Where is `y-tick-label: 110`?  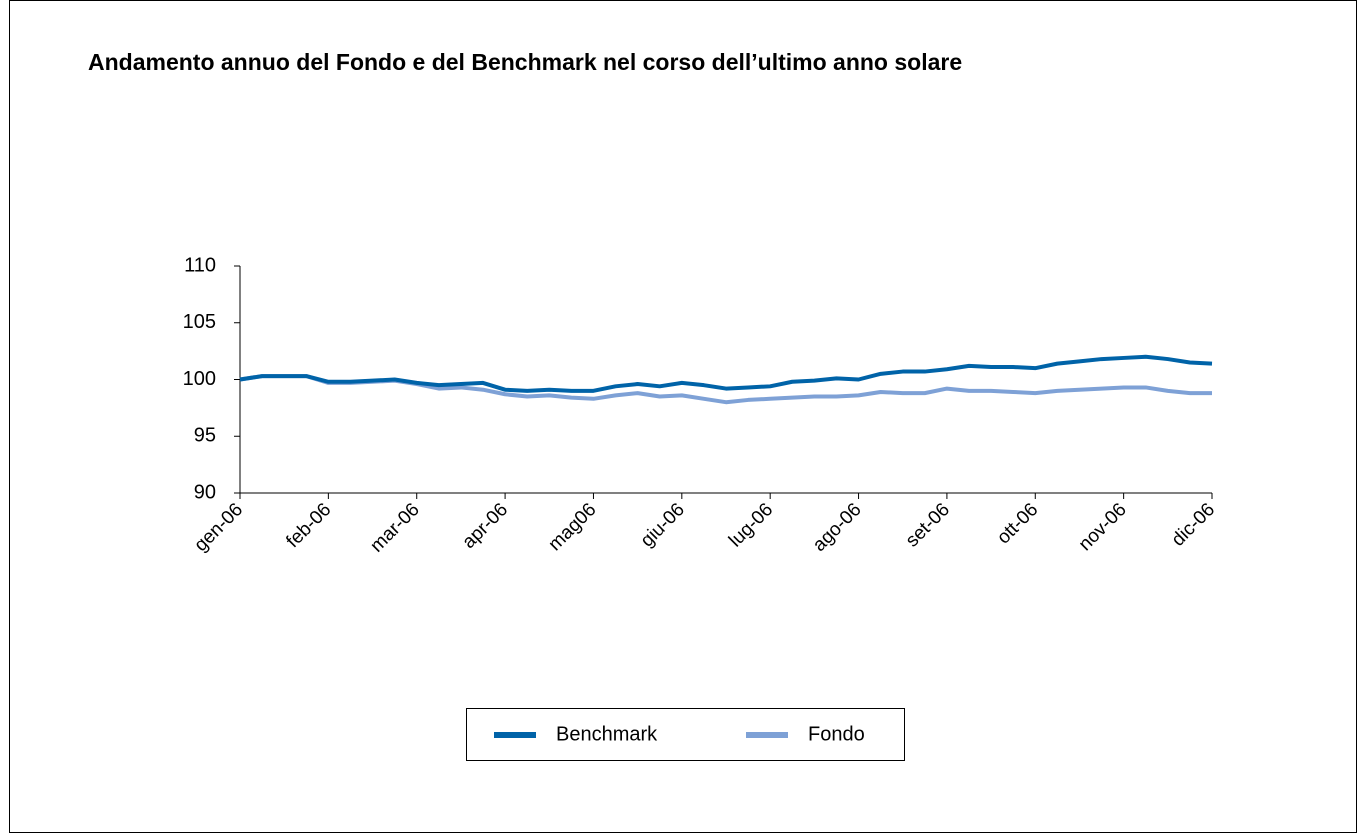
y-tick-label: 110 is located at coordinates (200, 265).